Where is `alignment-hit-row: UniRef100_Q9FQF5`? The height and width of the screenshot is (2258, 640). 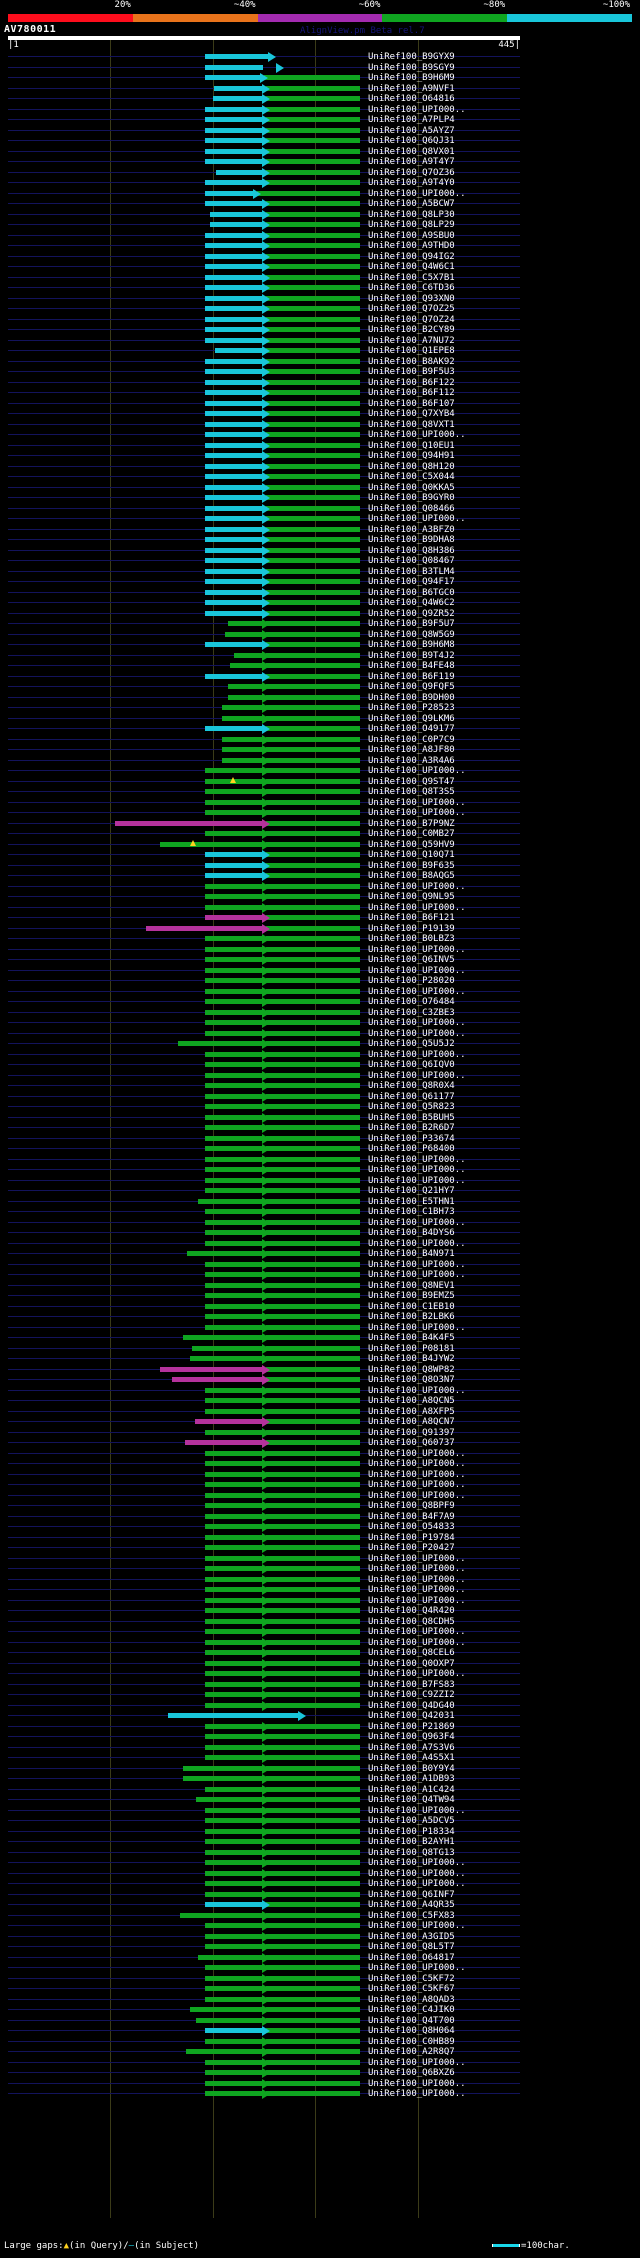 alignment-hit-row: UniRef100_Q9FQF5 is located at coordinates (320, 687).